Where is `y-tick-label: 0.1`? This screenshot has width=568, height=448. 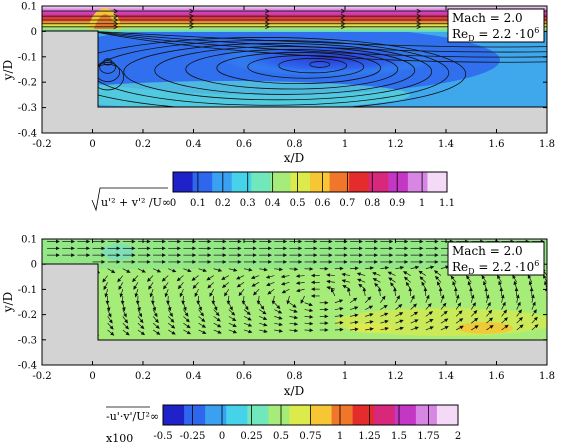
y-tick-label: 0.1 is located at coordinates (29, 240).